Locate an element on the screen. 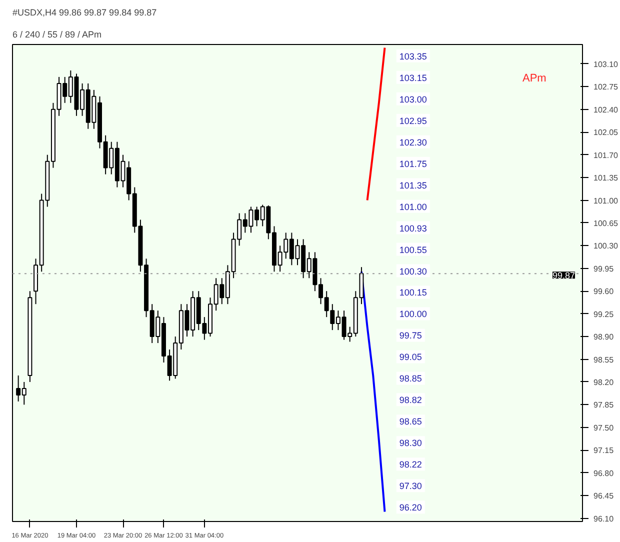 The image size is (620, 542). y-tick-label: 100.30 is located at coordinates (606, 246).